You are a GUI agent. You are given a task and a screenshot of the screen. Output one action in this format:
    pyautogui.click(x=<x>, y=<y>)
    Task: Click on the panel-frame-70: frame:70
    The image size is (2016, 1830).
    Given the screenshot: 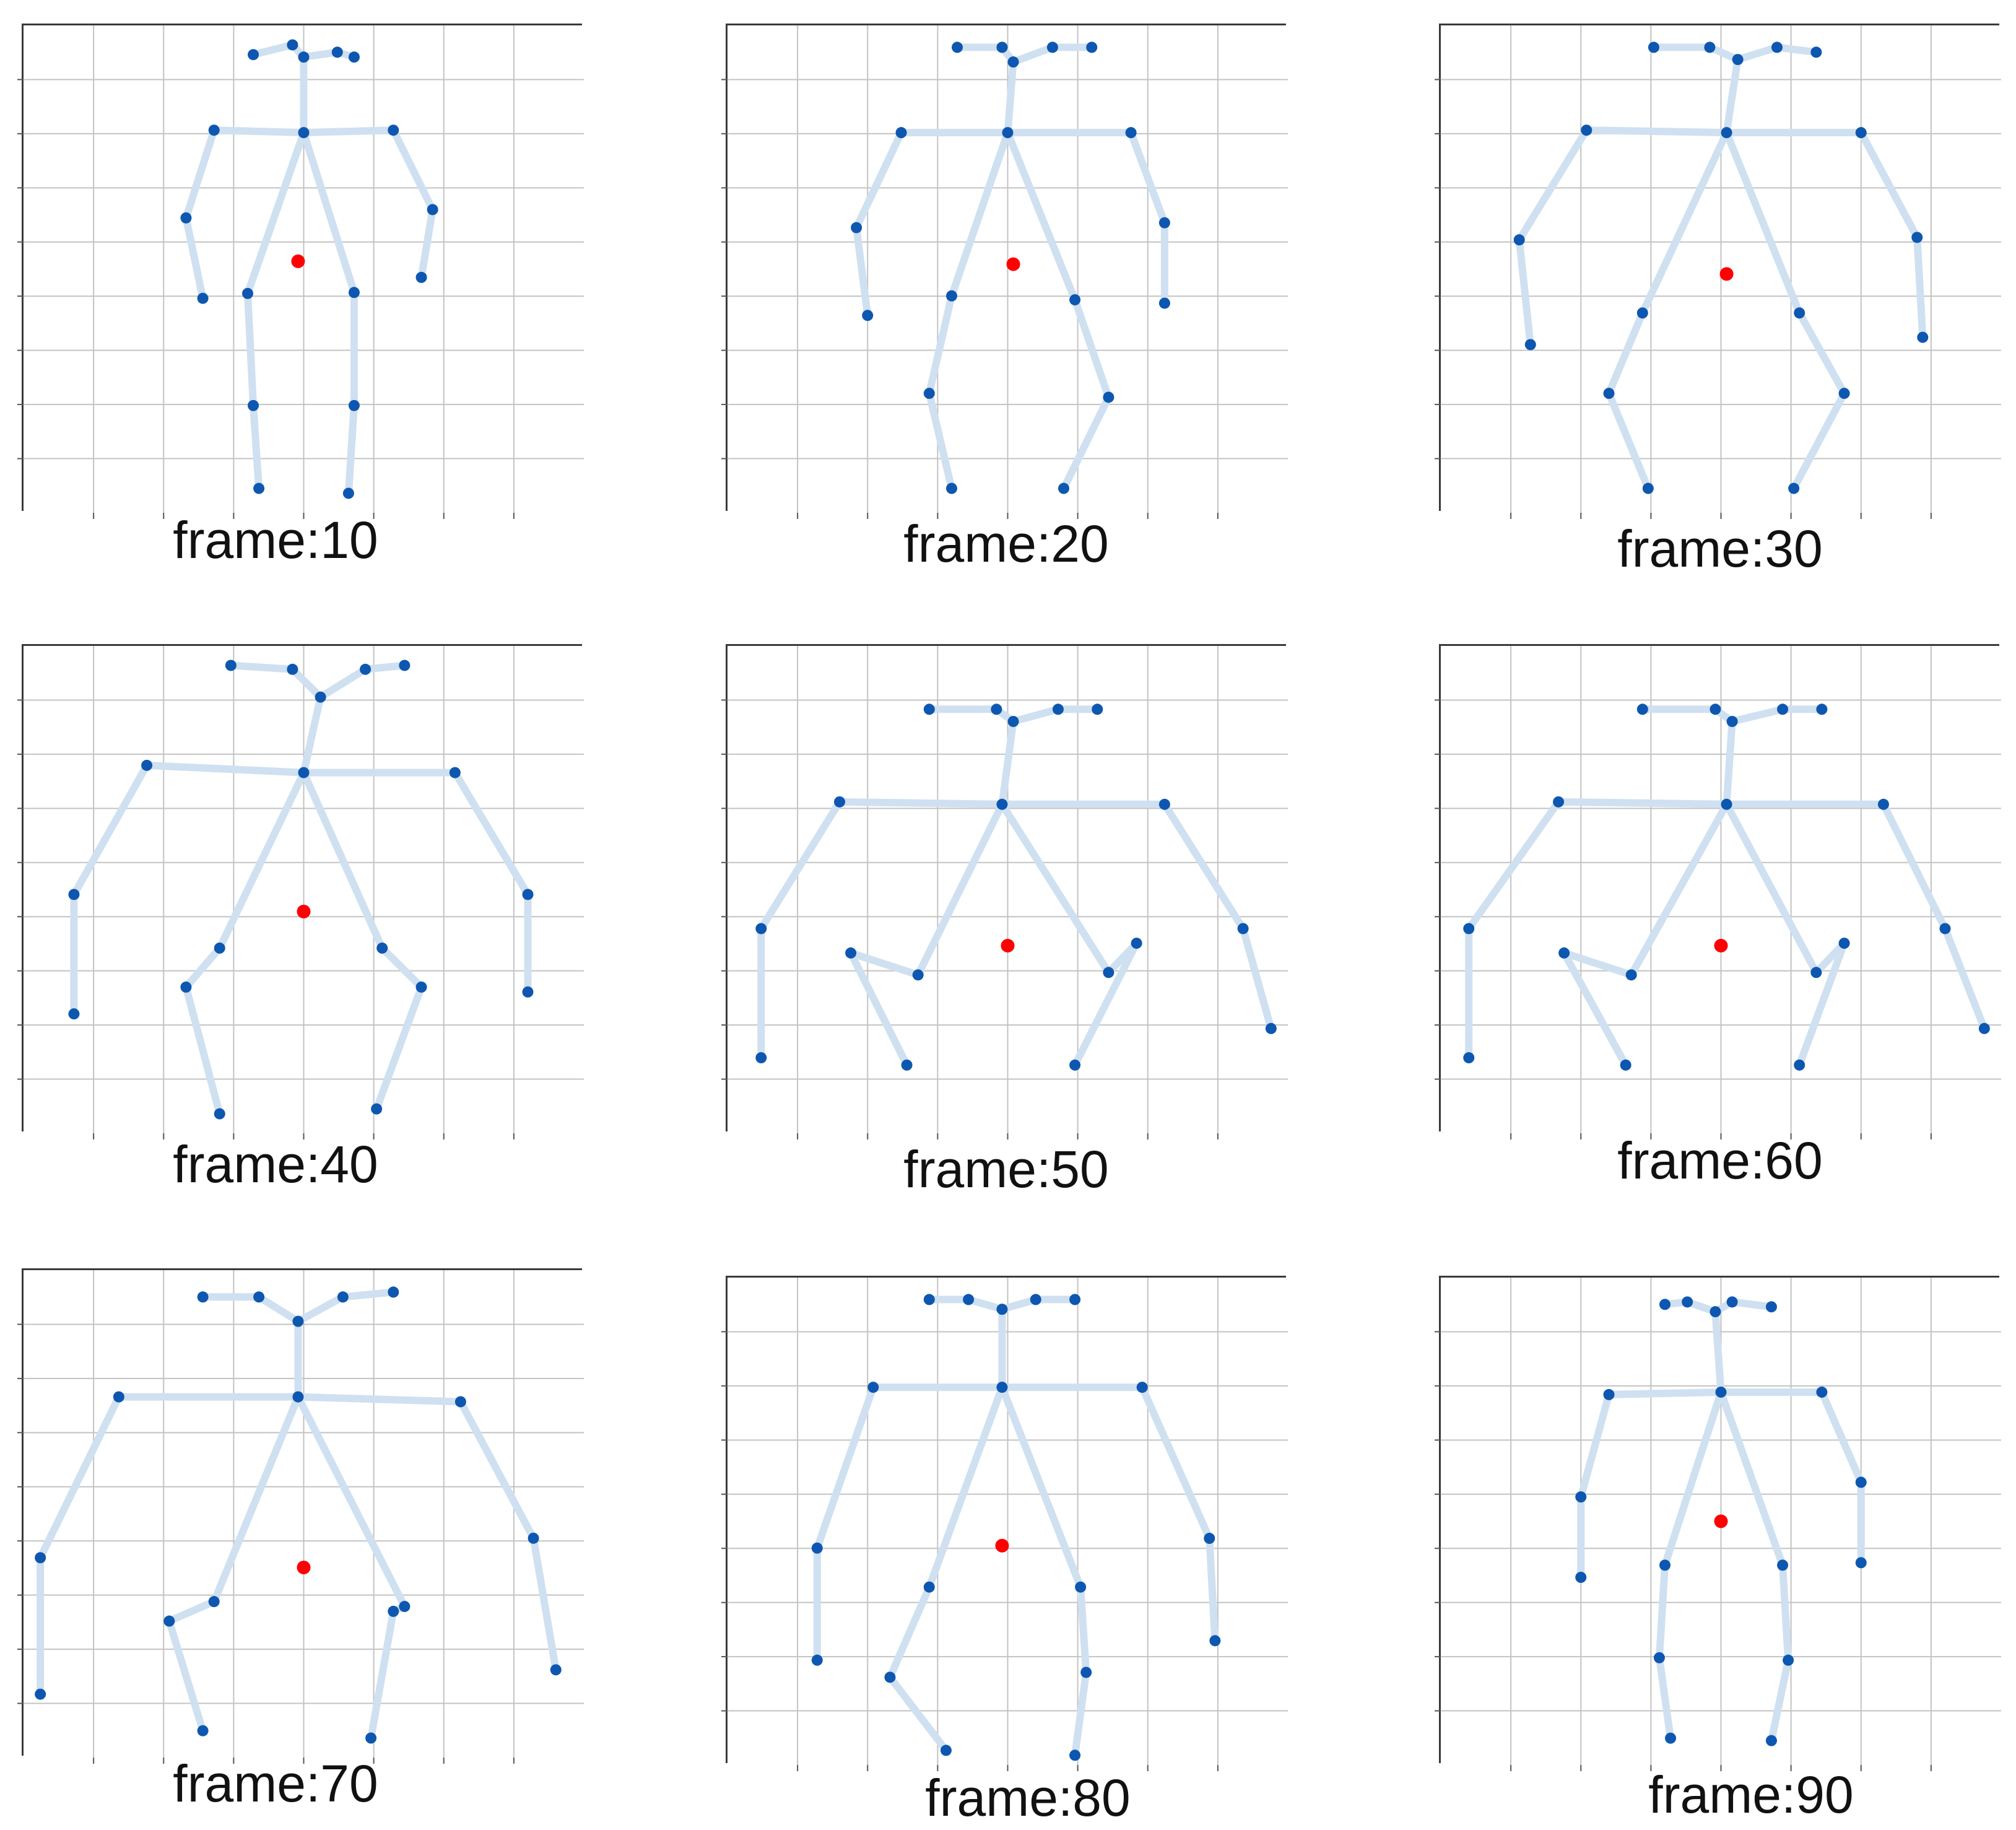 What is the action you would take?
    pyautogui.click(x=343, y=1537)
    